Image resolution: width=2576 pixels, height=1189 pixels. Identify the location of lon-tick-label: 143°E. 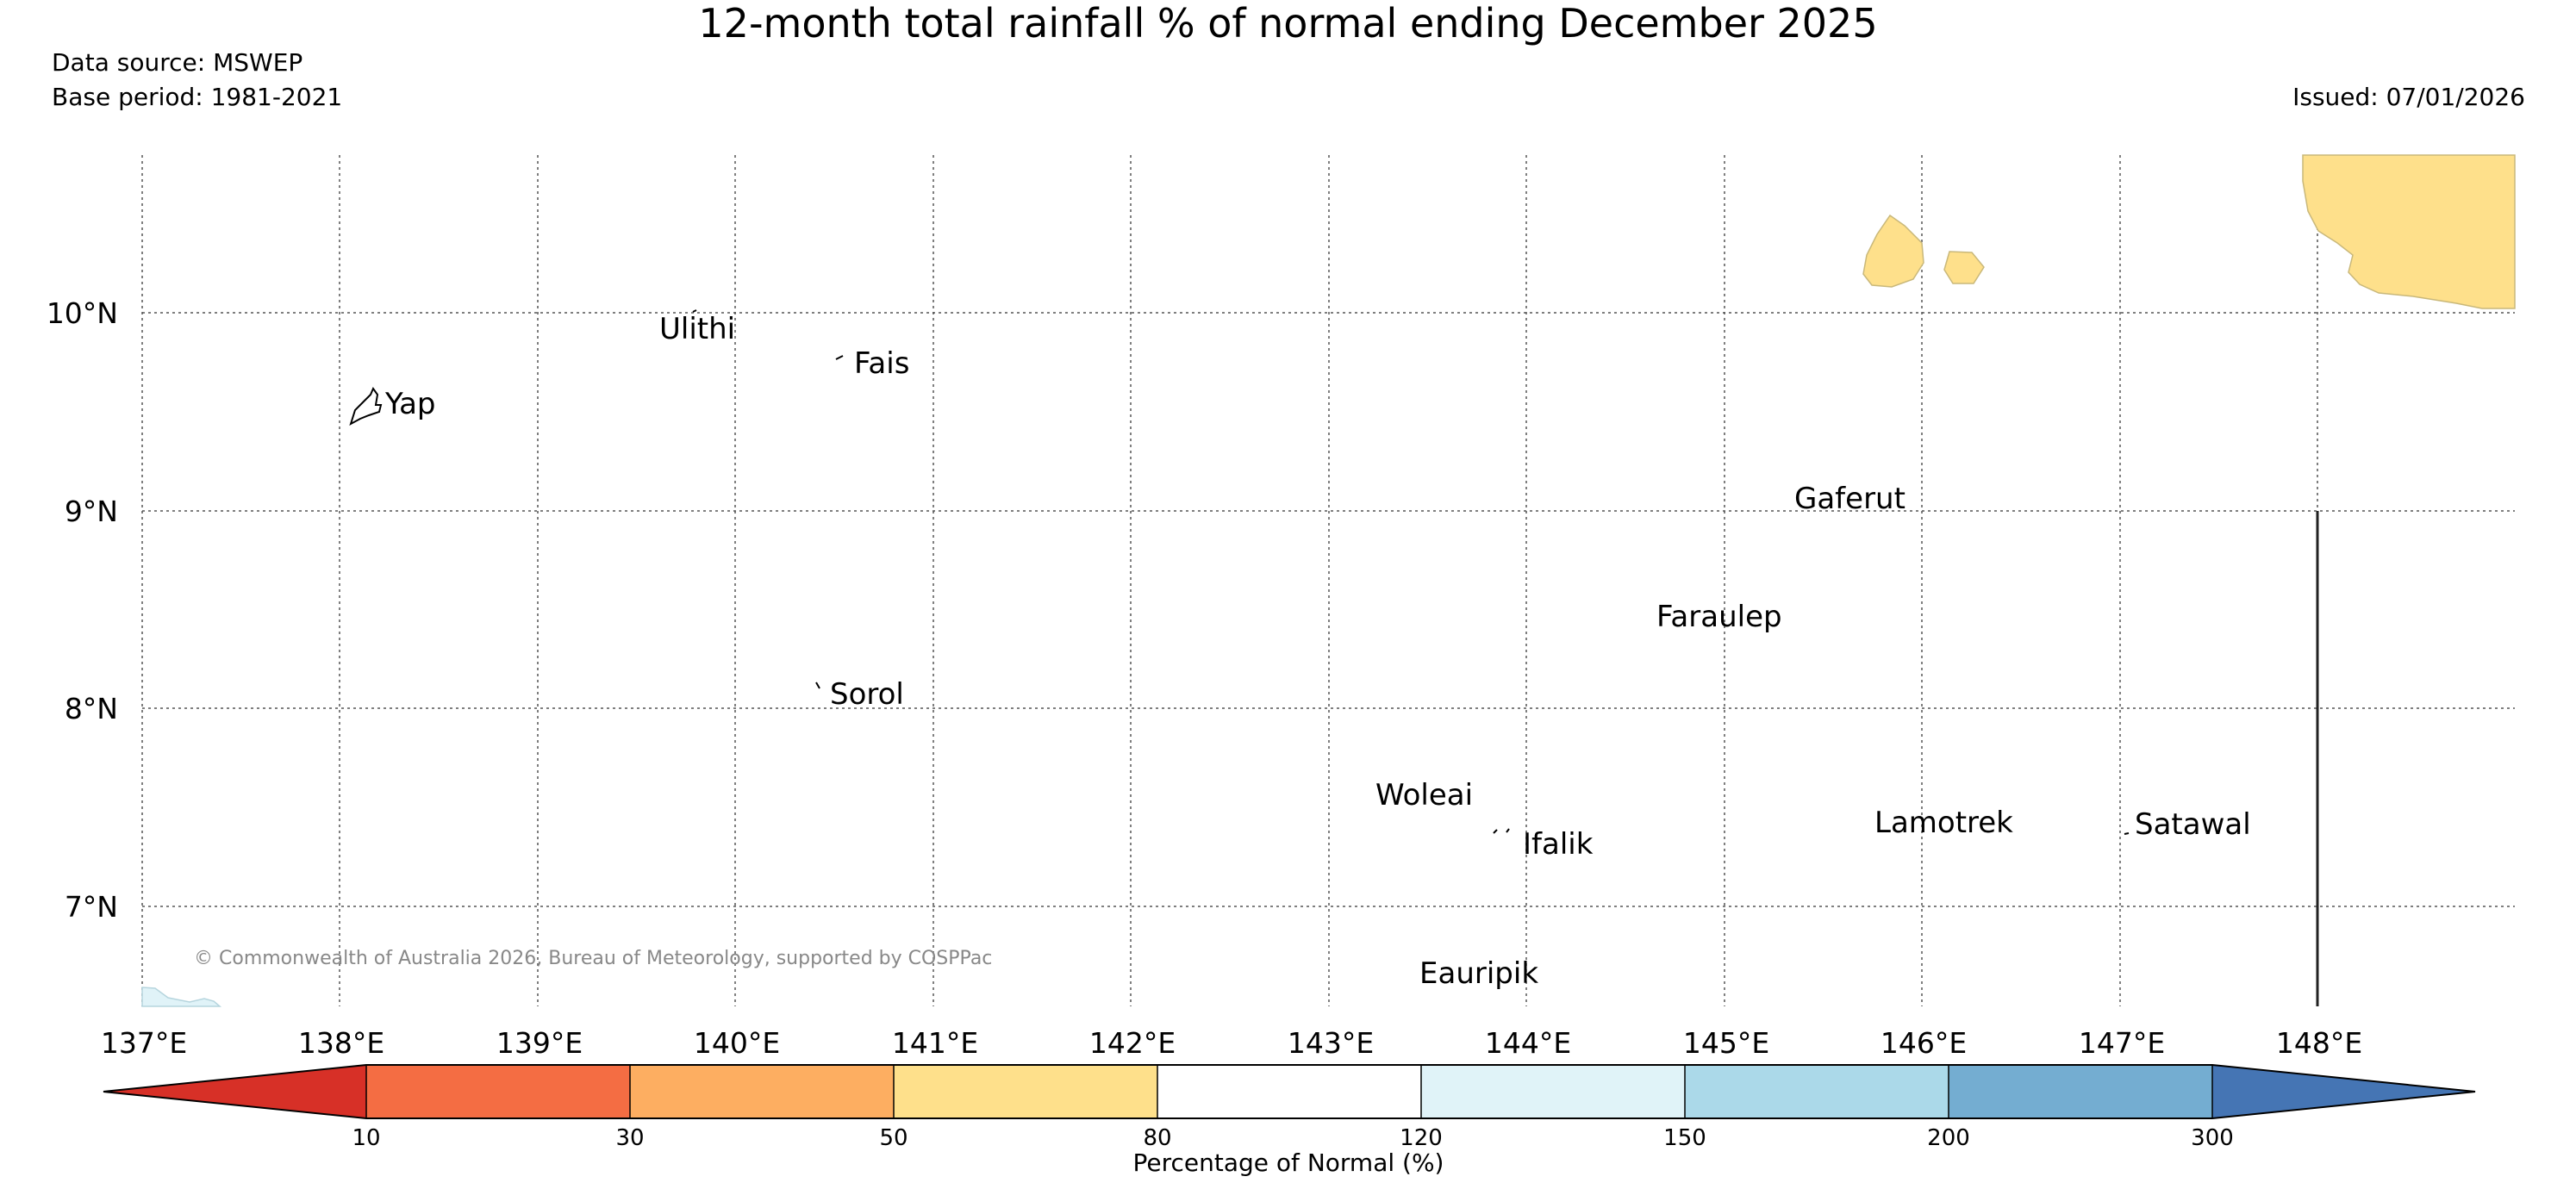
(1331, 1043).